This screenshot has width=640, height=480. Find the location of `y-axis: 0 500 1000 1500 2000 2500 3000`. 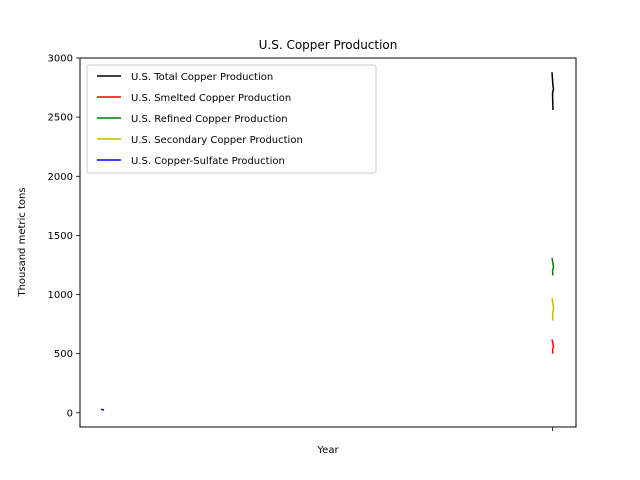

y-axis: 0 500 1000 1500 2000 2500 3000 is located at coordinates (64, 236).